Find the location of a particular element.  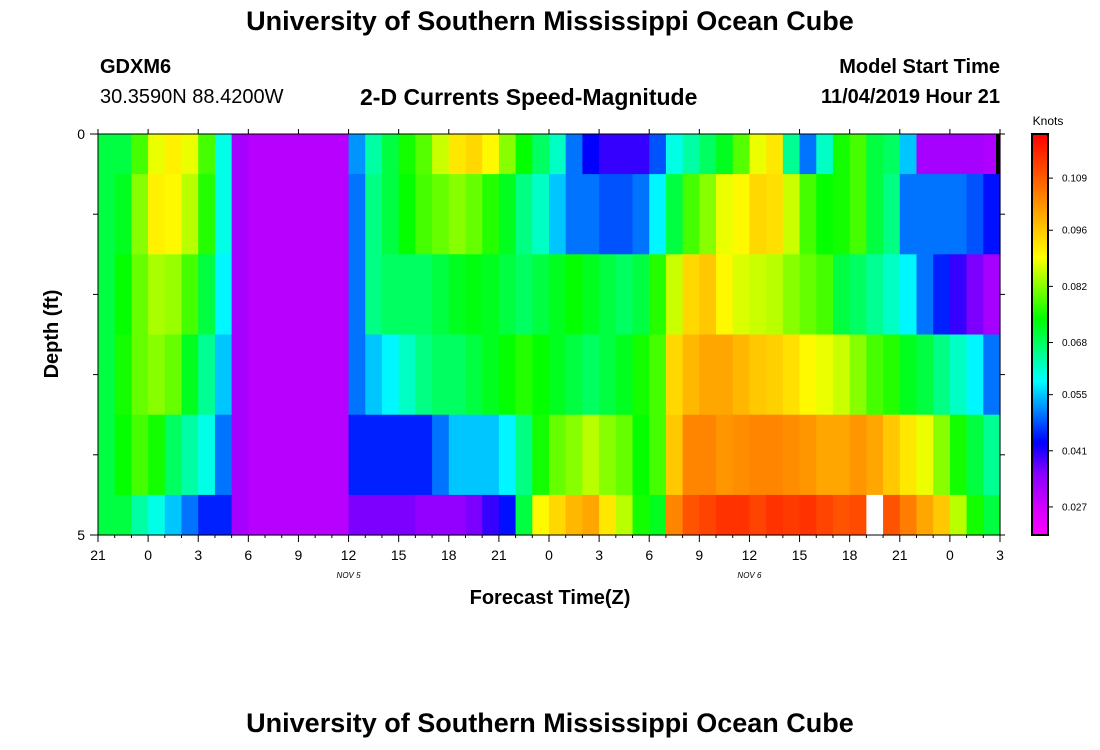

date-label: NOV 5 is located at coordinates (349, 575).